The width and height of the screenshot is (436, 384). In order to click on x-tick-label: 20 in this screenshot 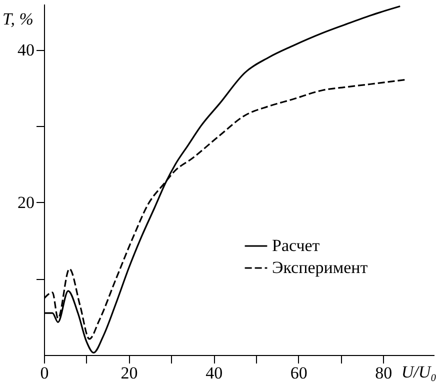, I will do `click(129, 373)`.